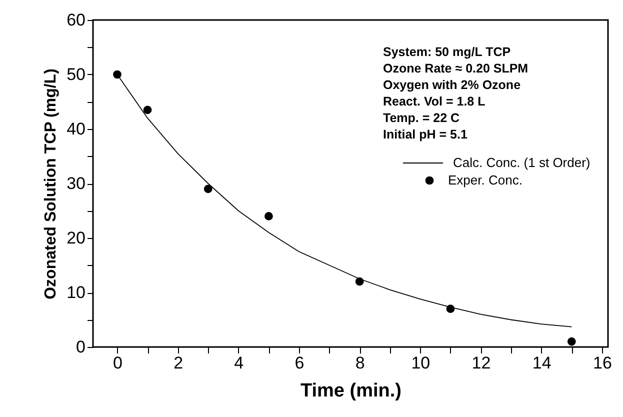 The width and height of the screenshot is (623, 417). I want to click on x-tick-label: 8, so click(360, 363).